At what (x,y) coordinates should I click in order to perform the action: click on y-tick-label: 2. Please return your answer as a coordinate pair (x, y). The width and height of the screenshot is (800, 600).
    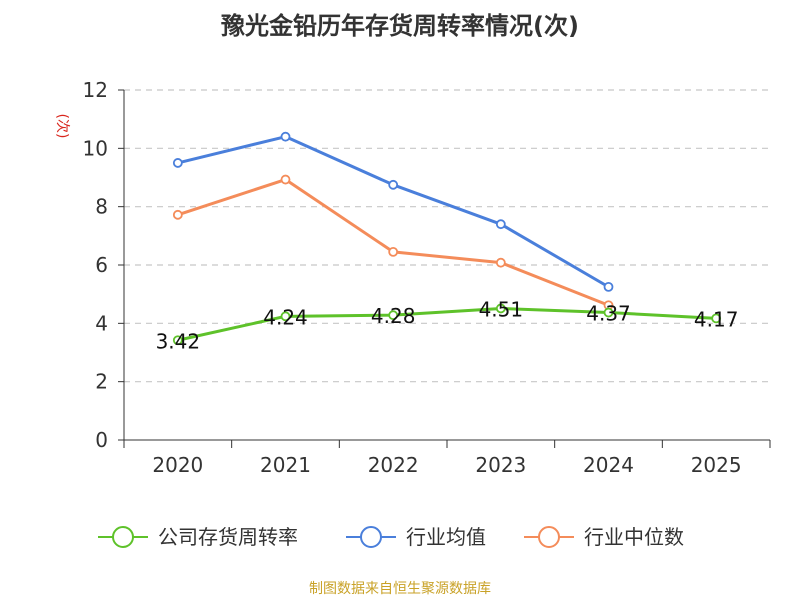
    Looking at the image, I should click on (101, 382).